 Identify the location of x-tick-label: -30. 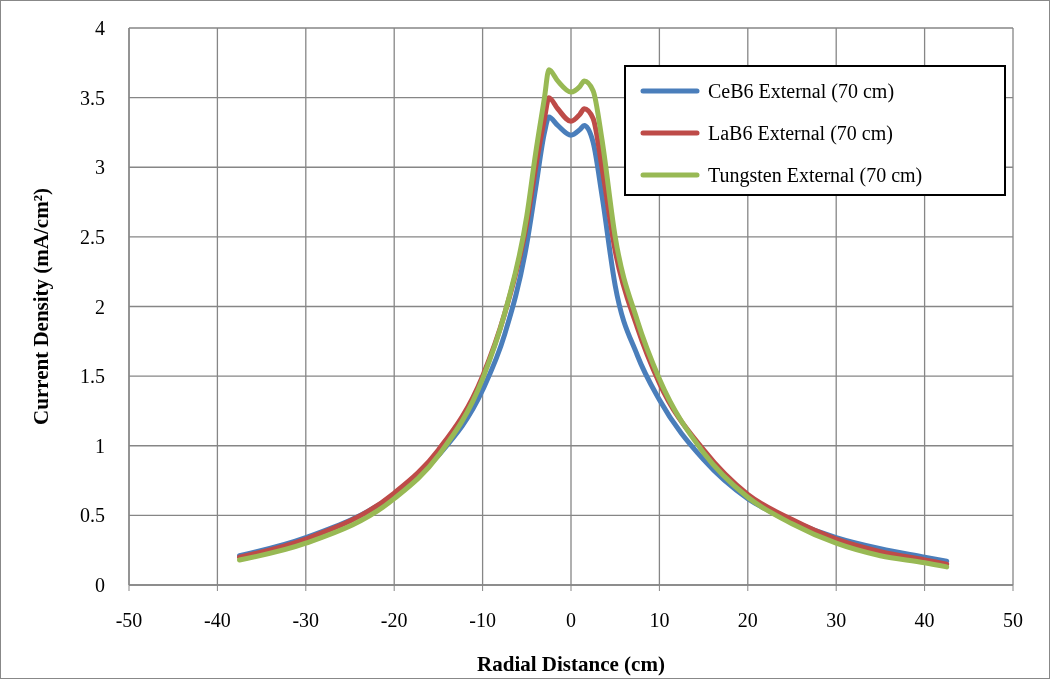
(306, 620).